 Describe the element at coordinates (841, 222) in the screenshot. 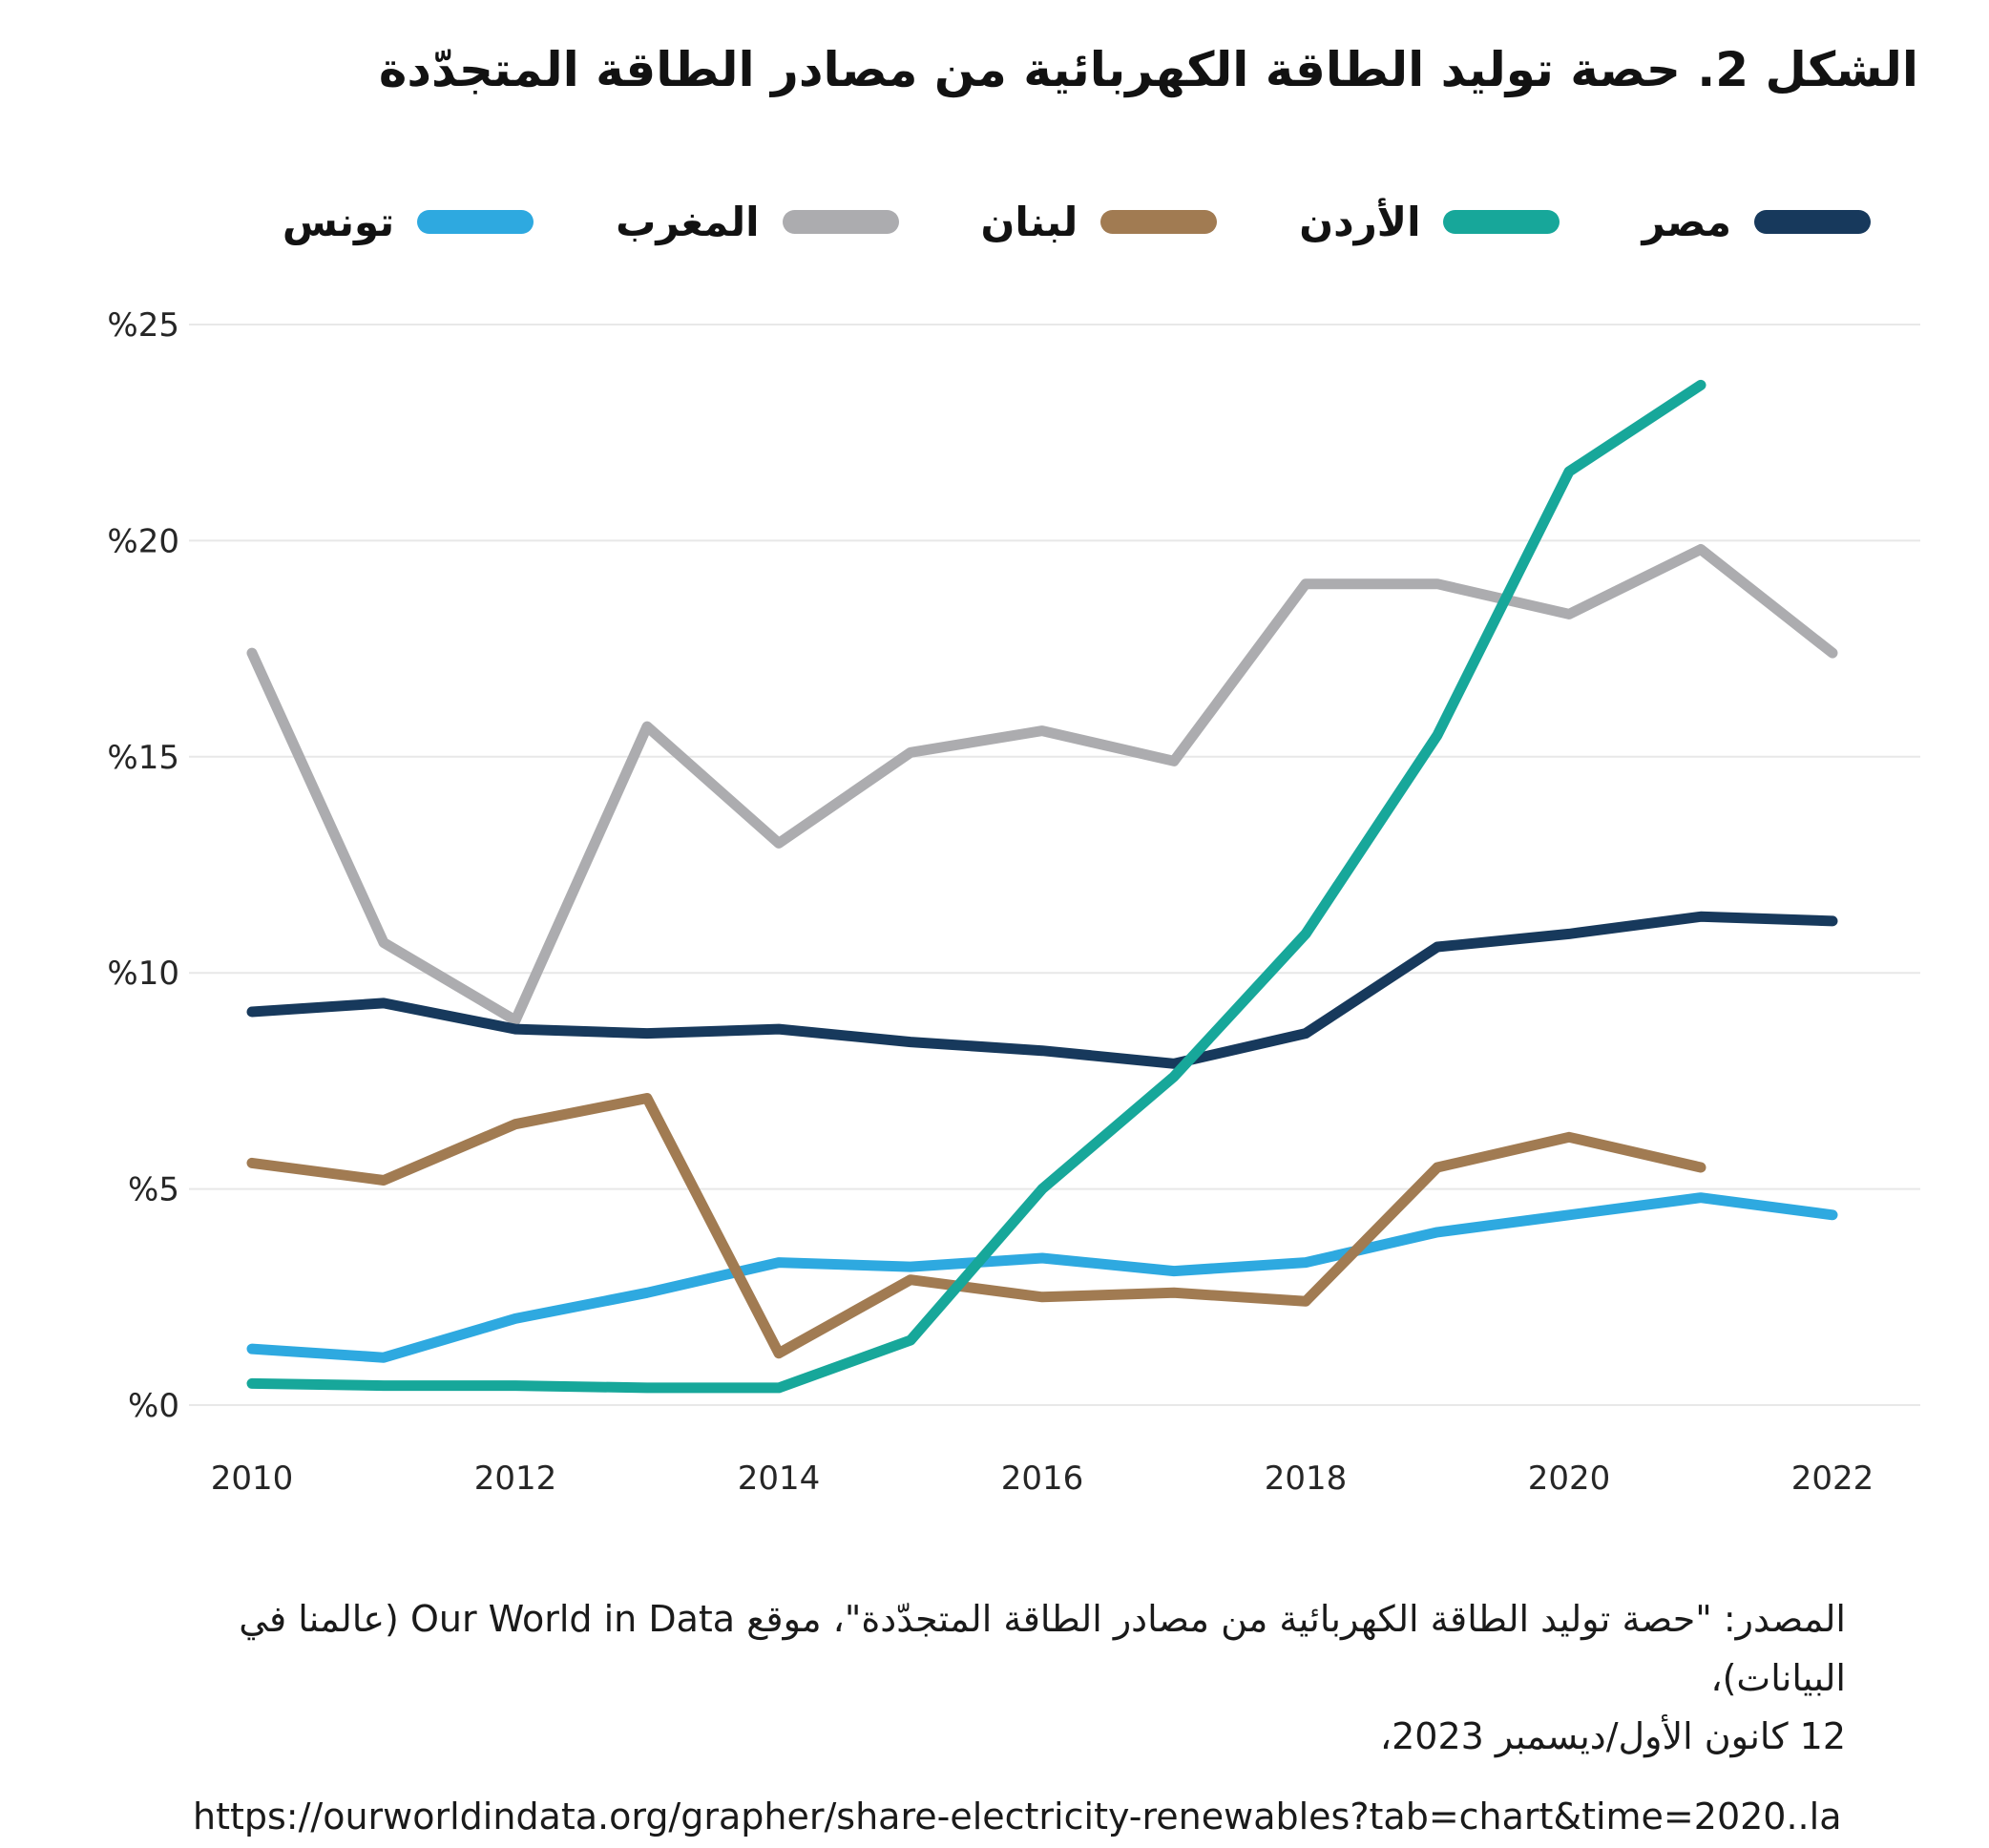

I see `legend-swatch-morocco` at that location.